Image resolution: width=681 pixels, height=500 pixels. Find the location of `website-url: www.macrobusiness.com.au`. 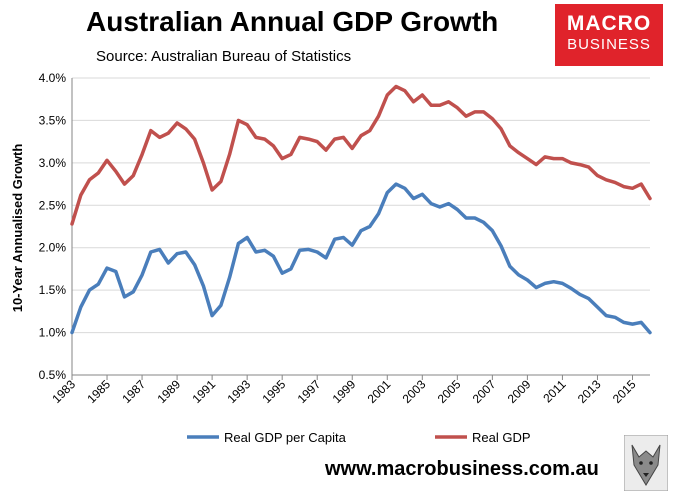

website-url: www.macrobusiness.com.au is located at coordinates (462, 469).